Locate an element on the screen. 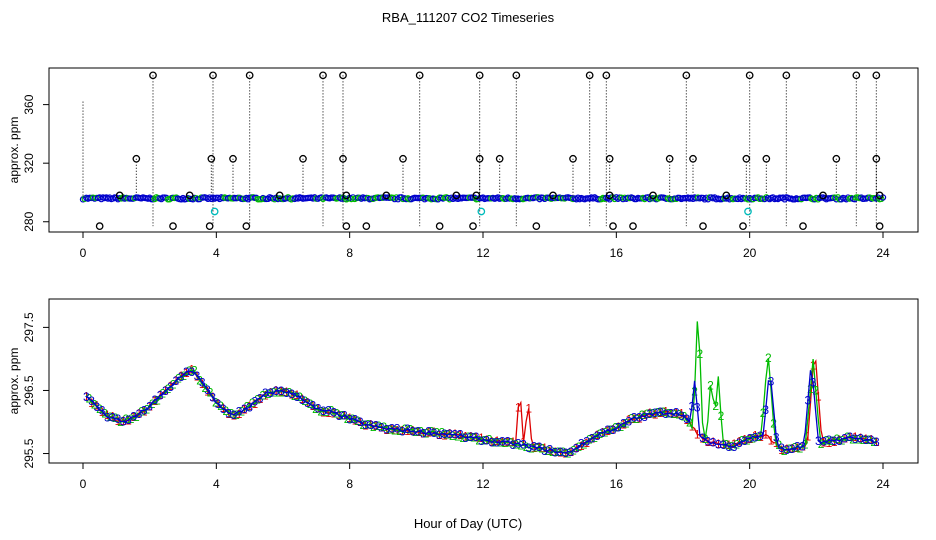 The width and height of the screenshot is (936, 540). bottom-x-tick-label: 12 is located at coordinates (483, 484).